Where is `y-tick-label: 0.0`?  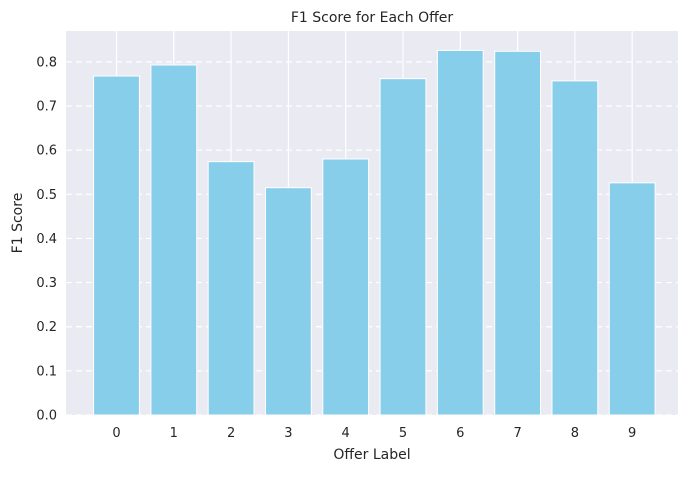
y-tick-label: 0.0 is located at coordinates (46, 416).